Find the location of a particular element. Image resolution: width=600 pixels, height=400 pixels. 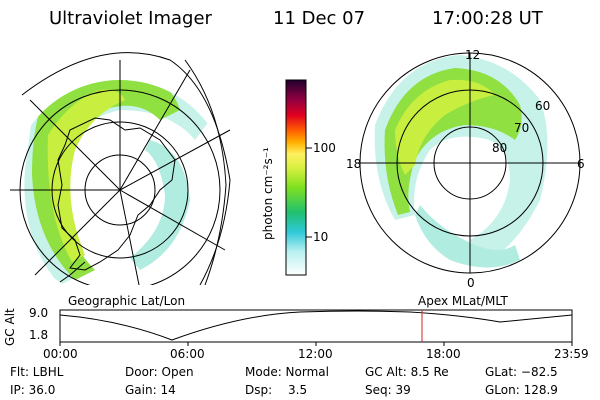

colorbar-tick-10: 10 is located at coordinates (321, 237).